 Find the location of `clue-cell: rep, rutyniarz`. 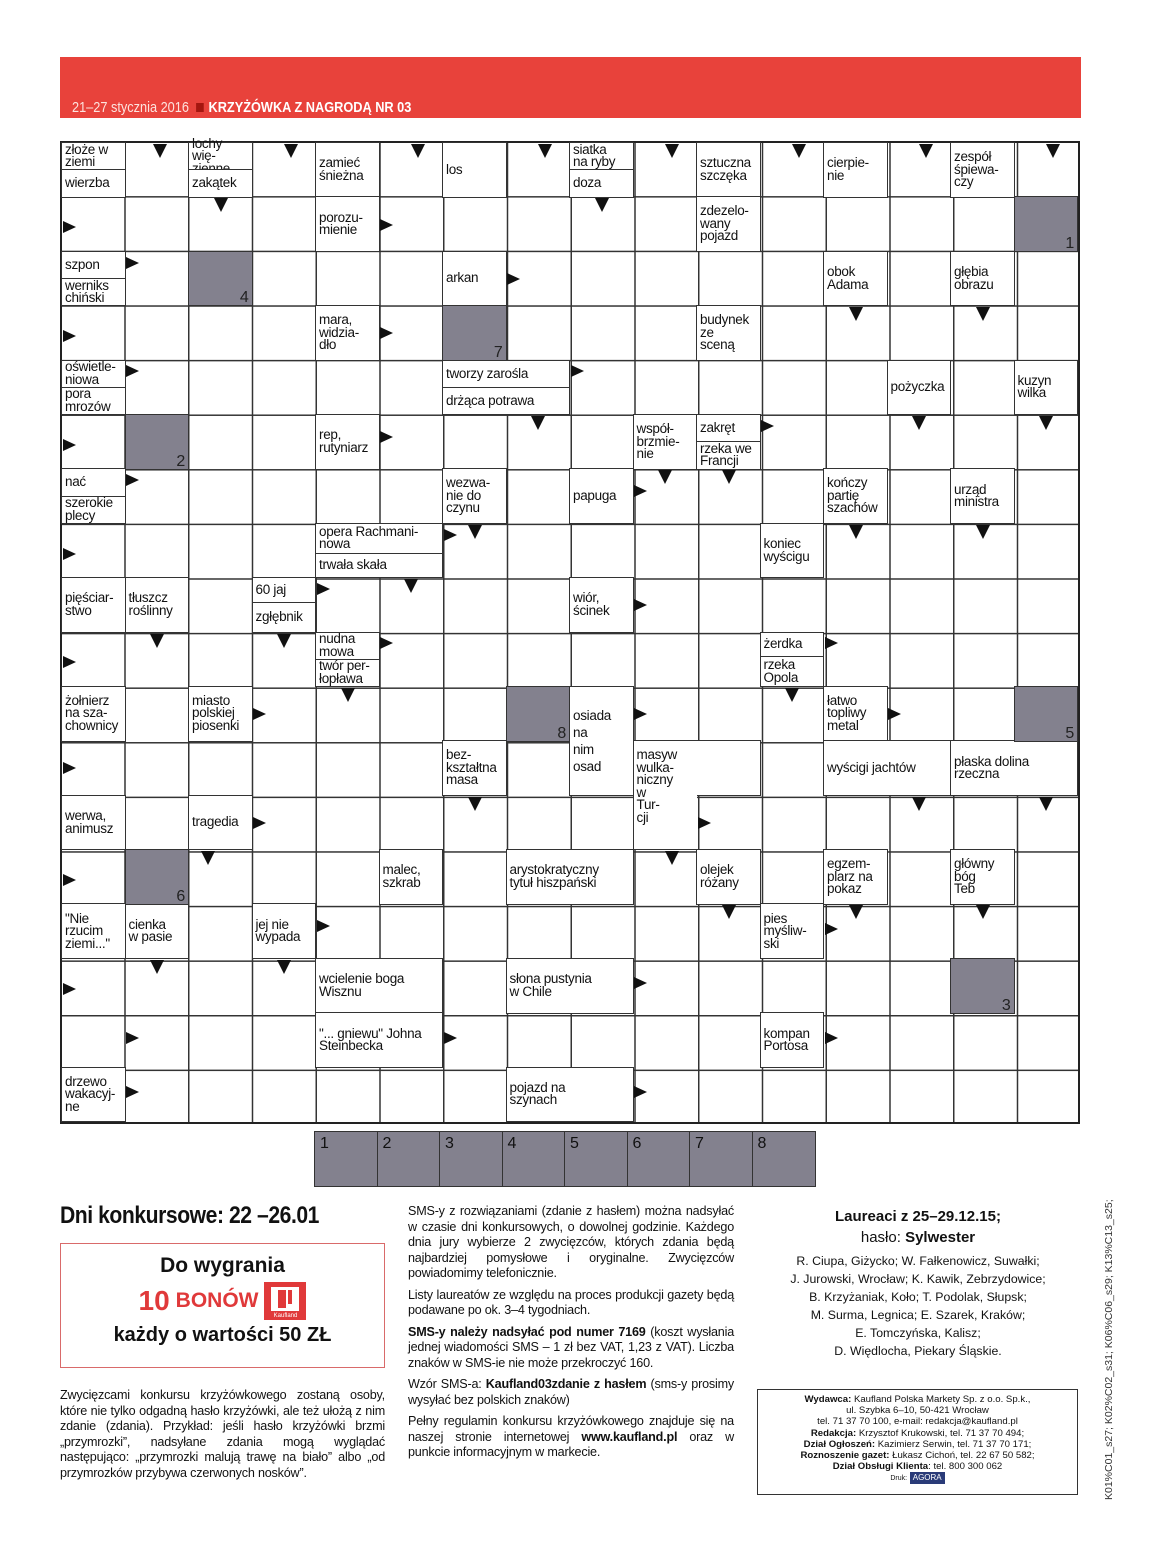

clue-cell: rep, rutyniarz is located at coordinates (347, 441).